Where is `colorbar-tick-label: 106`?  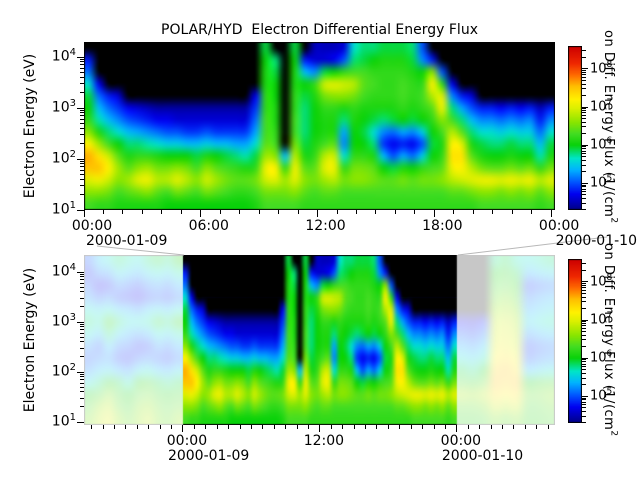
colorbar-tick-label: 106 is located at coordinates (601, 144).